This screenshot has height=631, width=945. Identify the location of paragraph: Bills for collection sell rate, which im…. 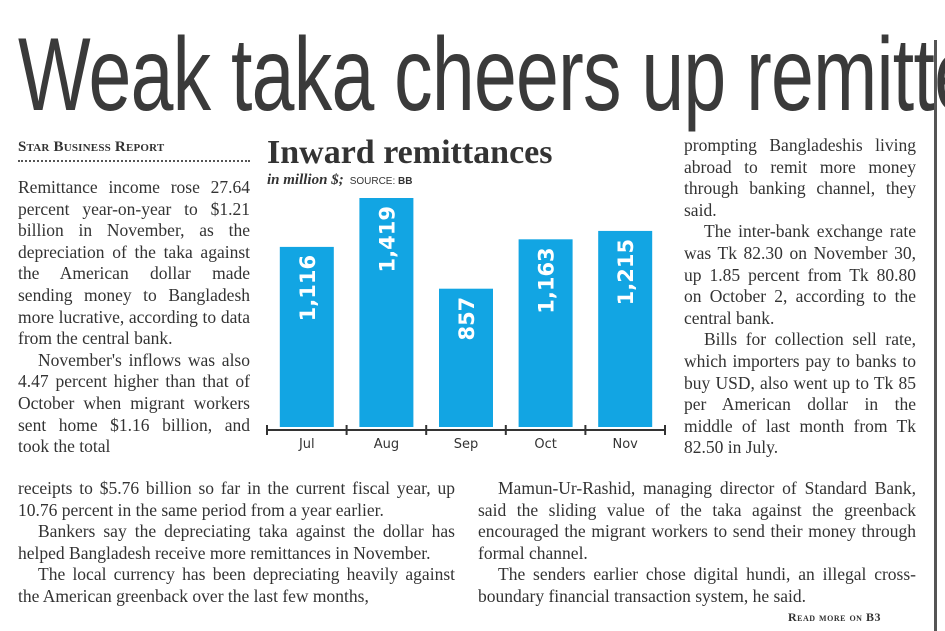
(800, 393).